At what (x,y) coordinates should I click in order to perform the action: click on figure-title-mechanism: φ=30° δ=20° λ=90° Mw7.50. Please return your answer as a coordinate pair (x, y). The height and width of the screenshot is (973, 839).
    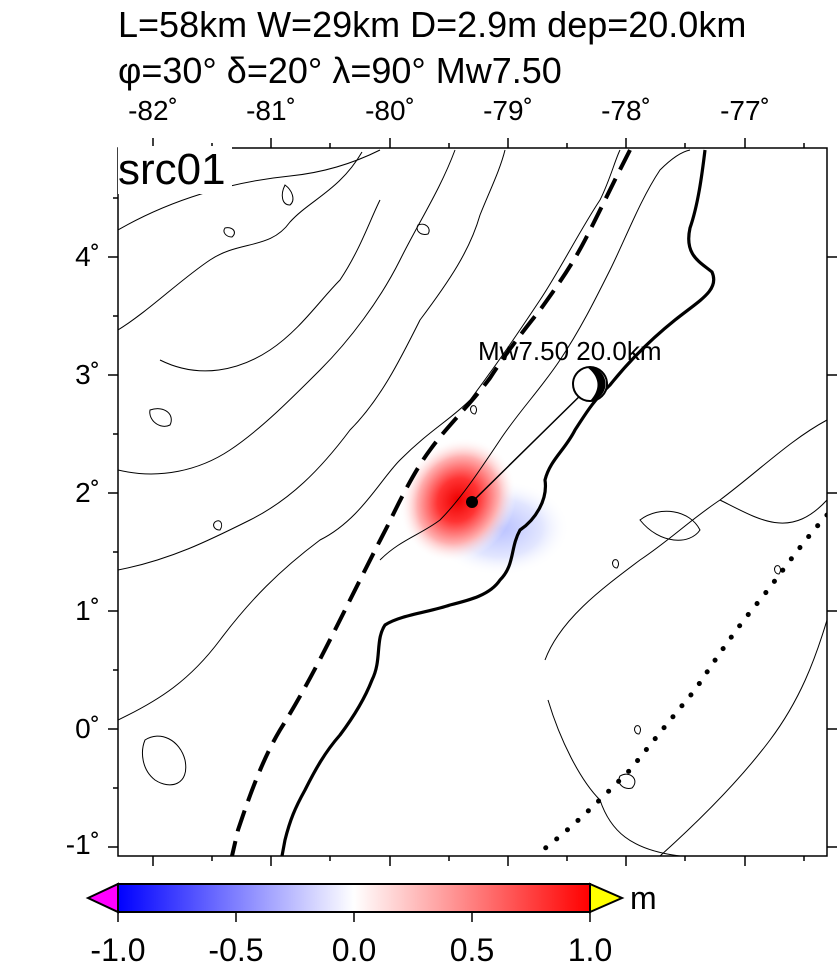
    Looking at the image, I should click on (340, 70).